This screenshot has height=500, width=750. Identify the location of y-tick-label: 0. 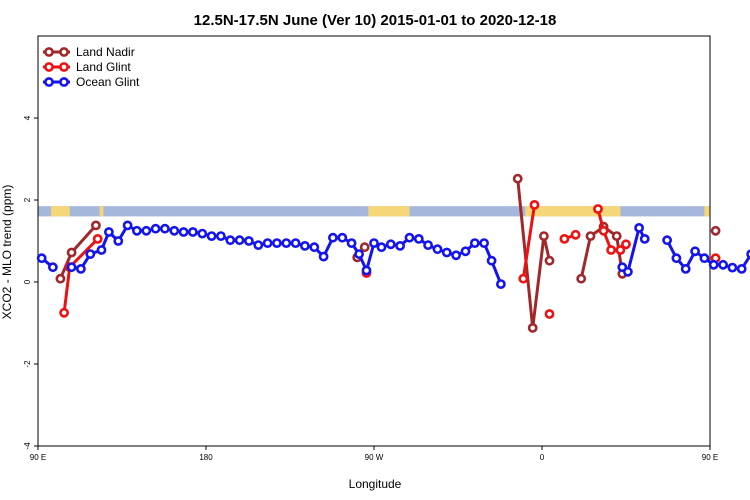
(27, 281).